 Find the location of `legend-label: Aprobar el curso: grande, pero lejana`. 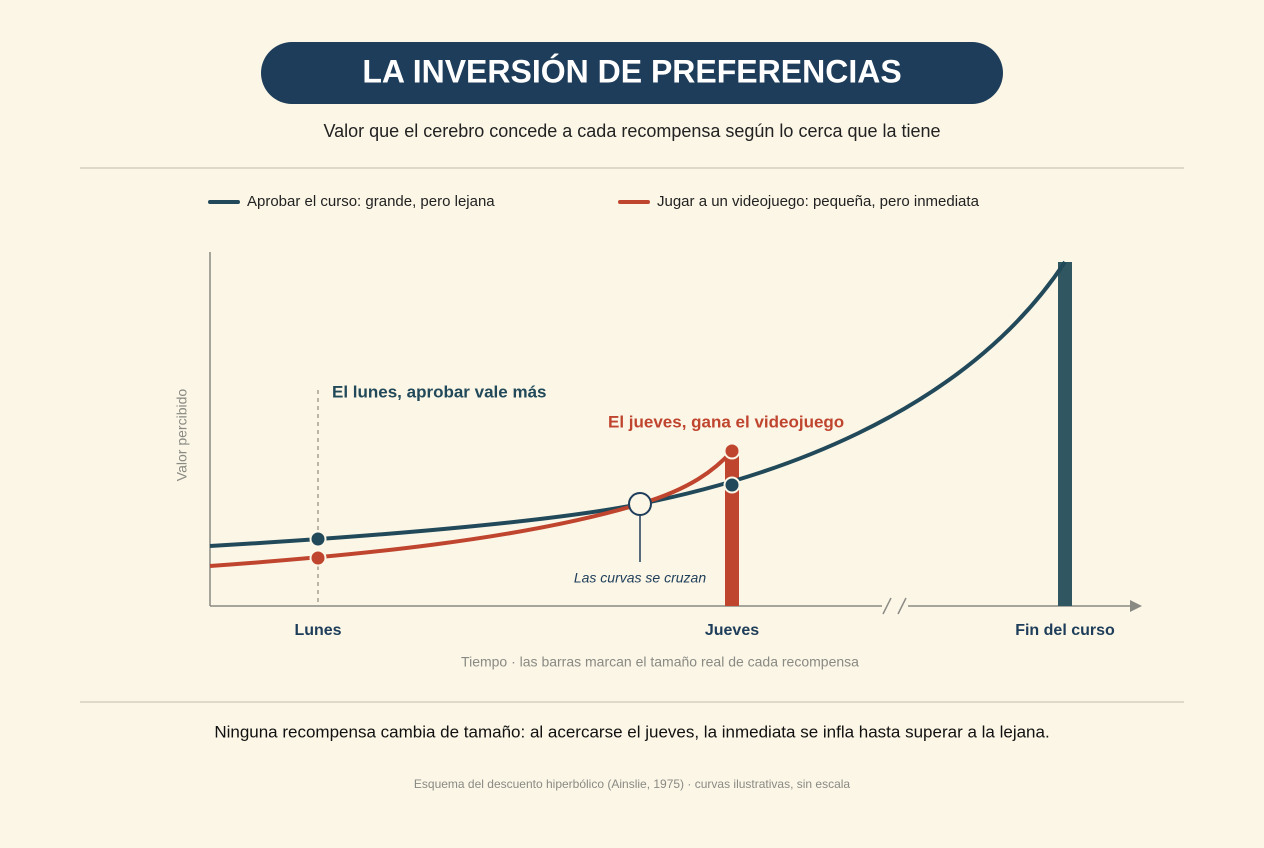

legend-label: Aprobar el curso: grande, pero lejana is located at coordinates (371, 201).